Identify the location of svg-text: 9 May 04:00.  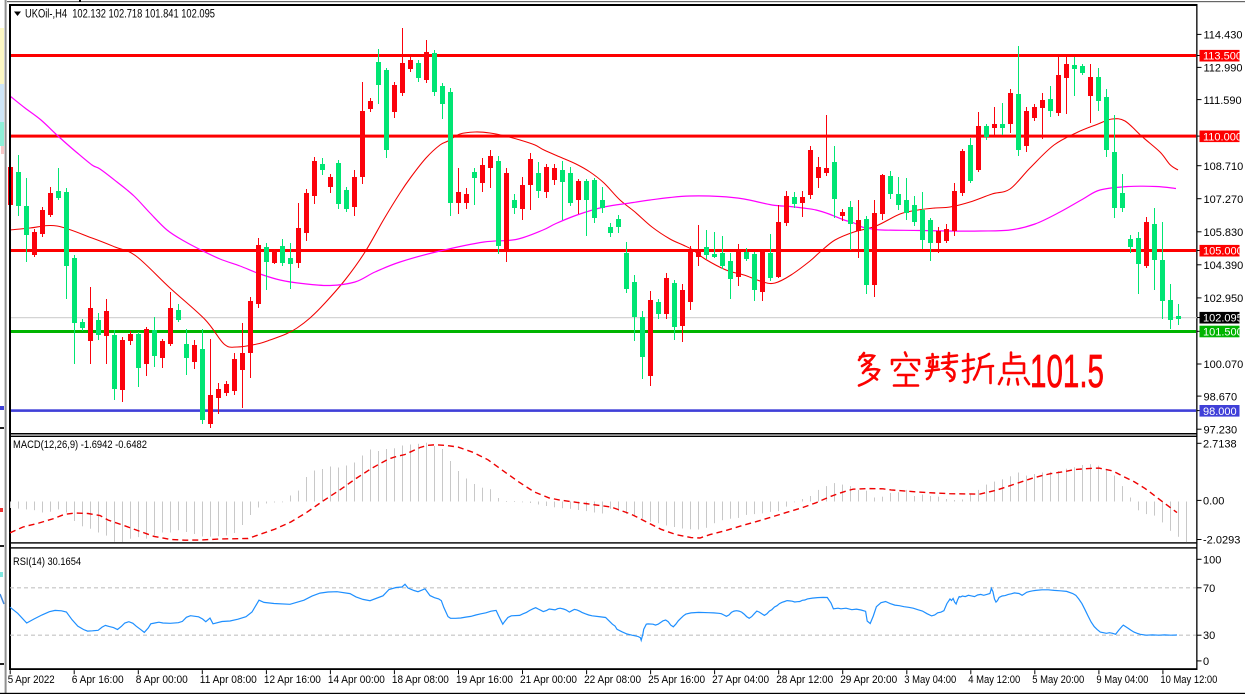
(1122, 680).